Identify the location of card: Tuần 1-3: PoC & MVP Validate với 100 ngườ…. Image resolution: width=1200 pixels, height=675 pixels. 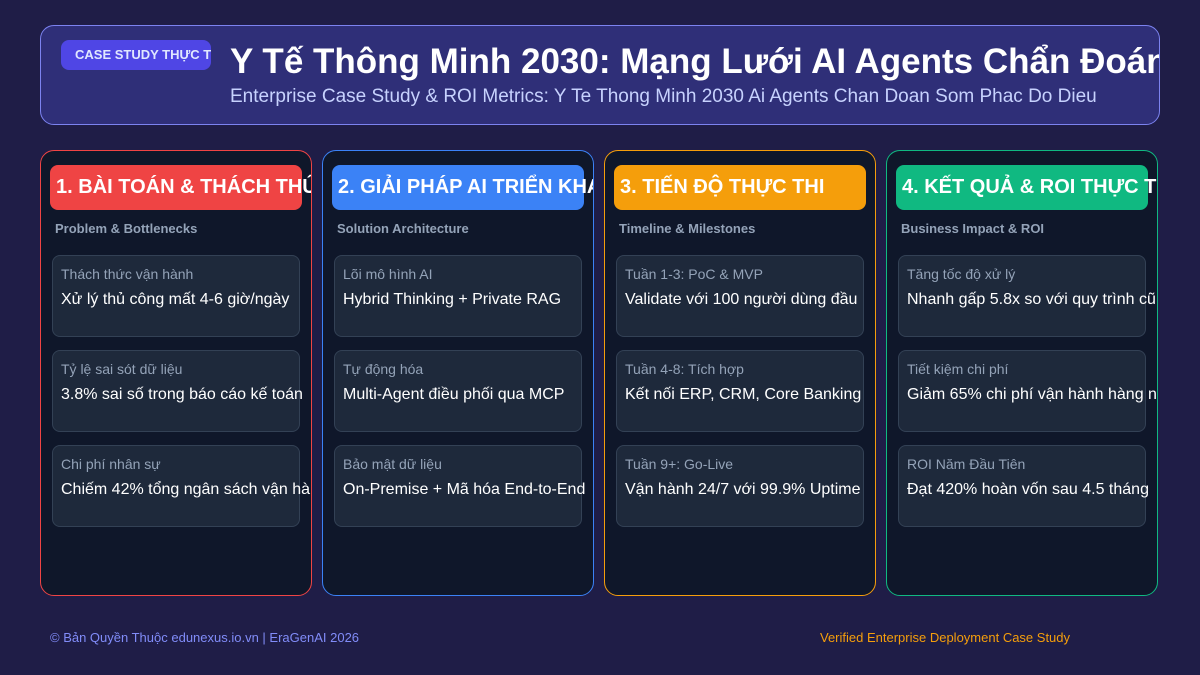
(740, 296).